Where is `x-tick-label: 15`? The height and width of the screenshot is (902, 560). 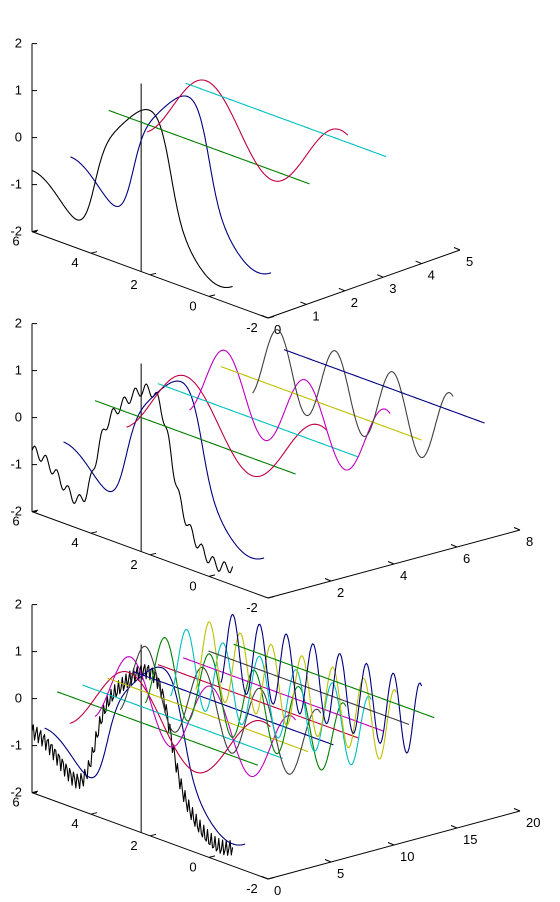 x-tick-label: 15 is located at coordinates (470, 839).